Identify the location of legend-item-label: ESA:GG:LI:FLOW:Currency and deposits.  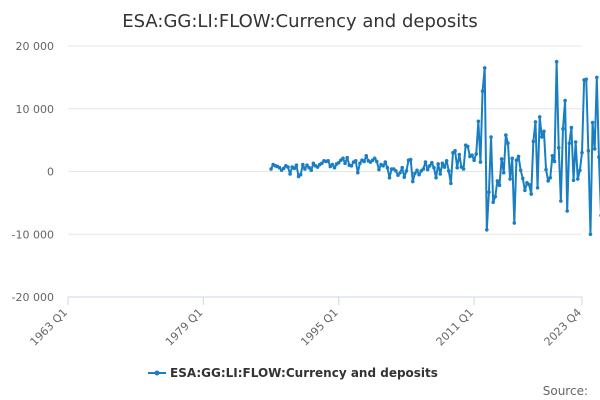
(304, 373).